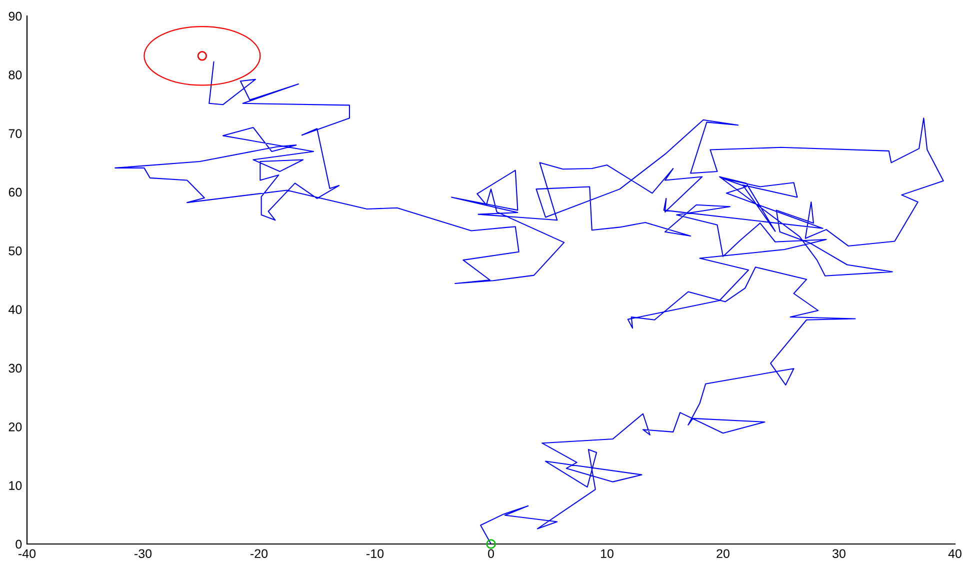  I want to click on x-tick-label: -10, so click(375, 553).